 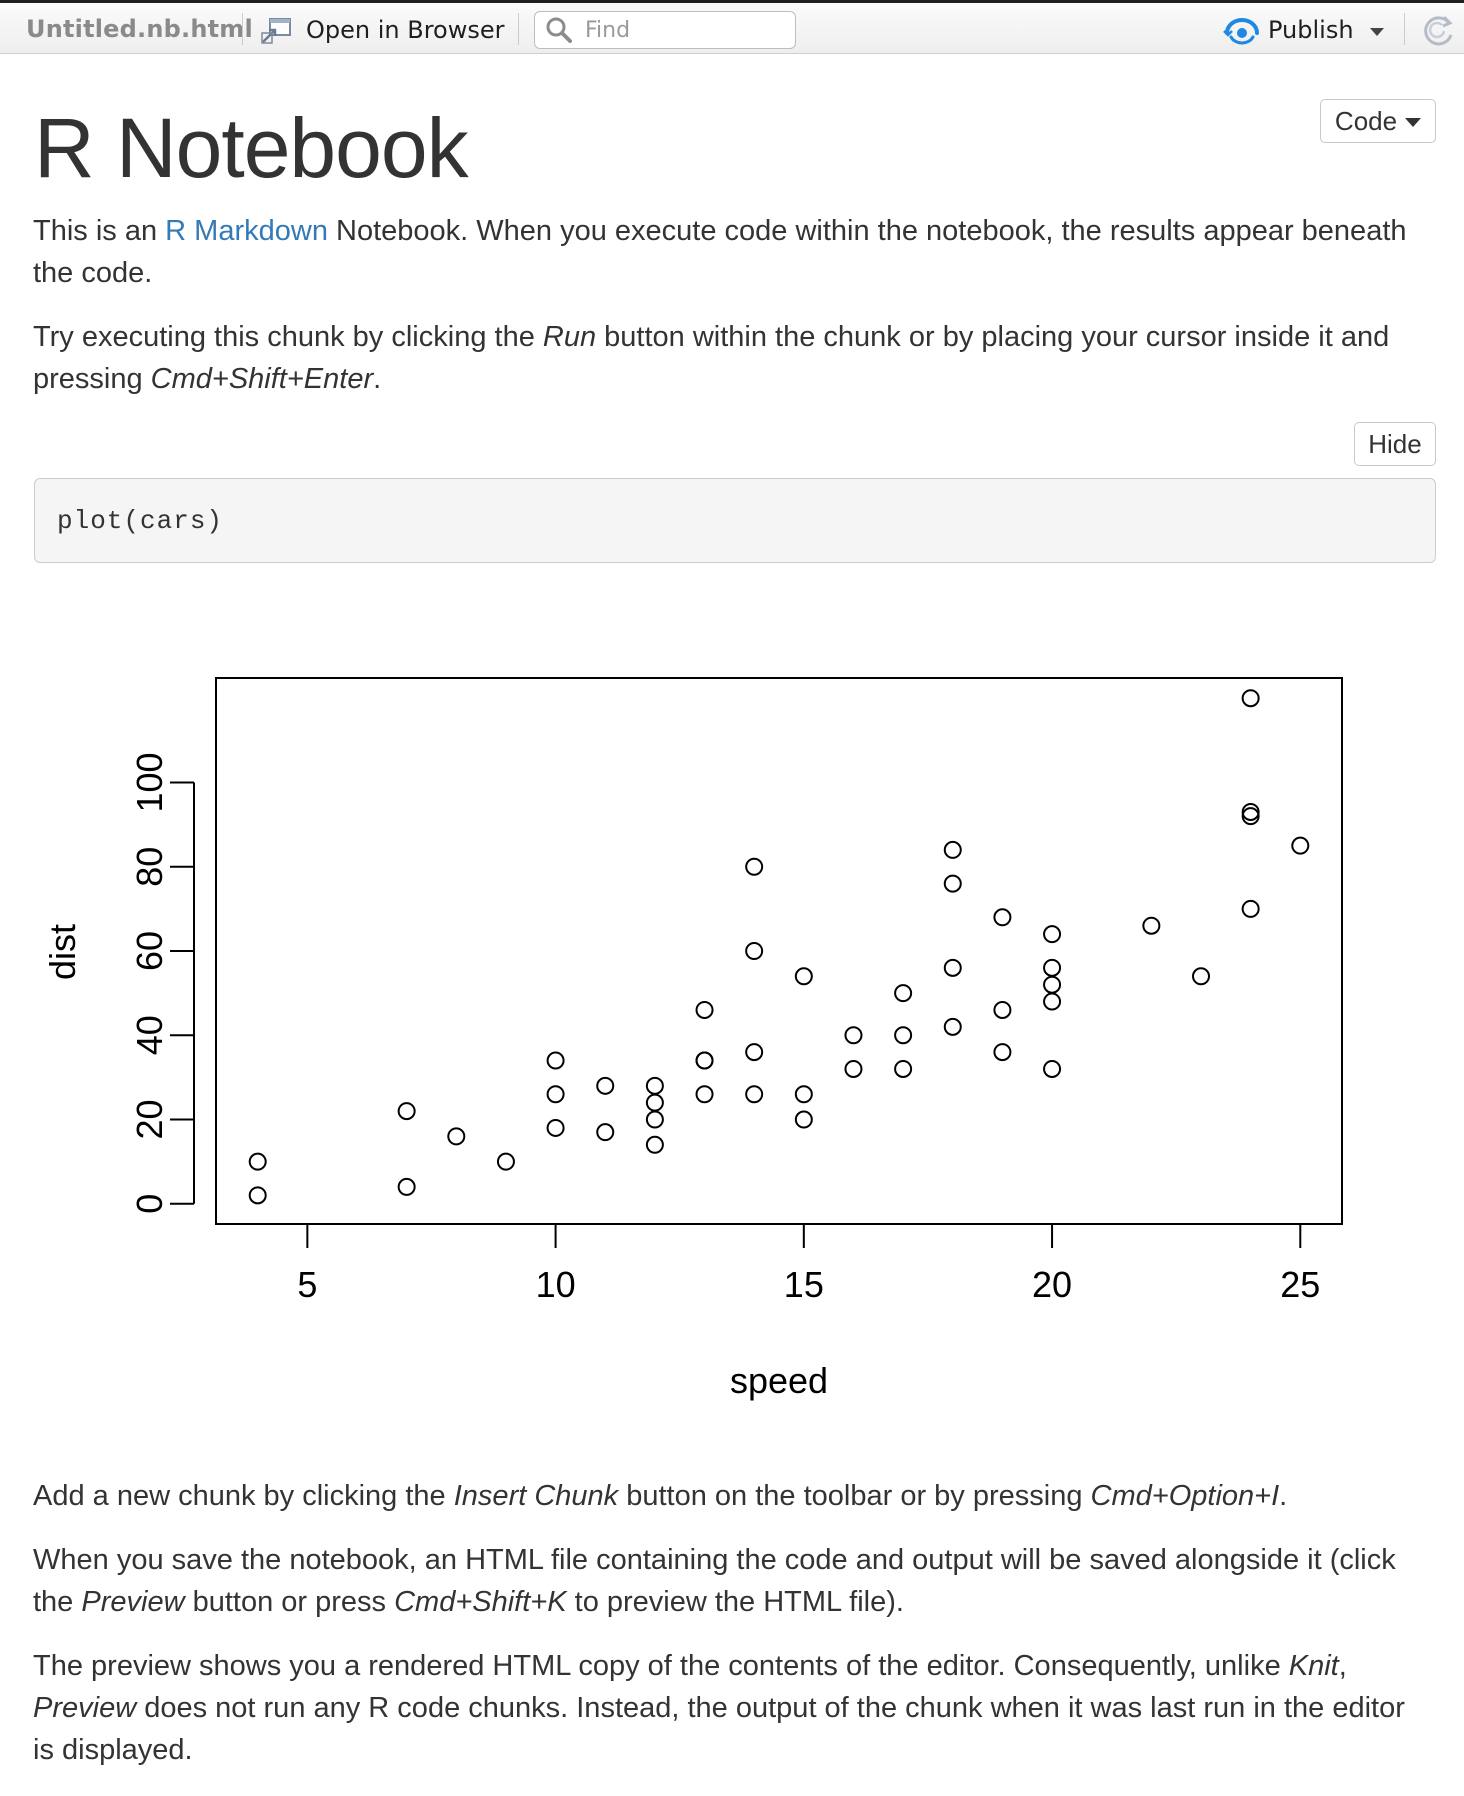 What do you see at coordinates (1241, 31) in the screenshot?
I see `publish-icon` at bounding box center [1241, 31].